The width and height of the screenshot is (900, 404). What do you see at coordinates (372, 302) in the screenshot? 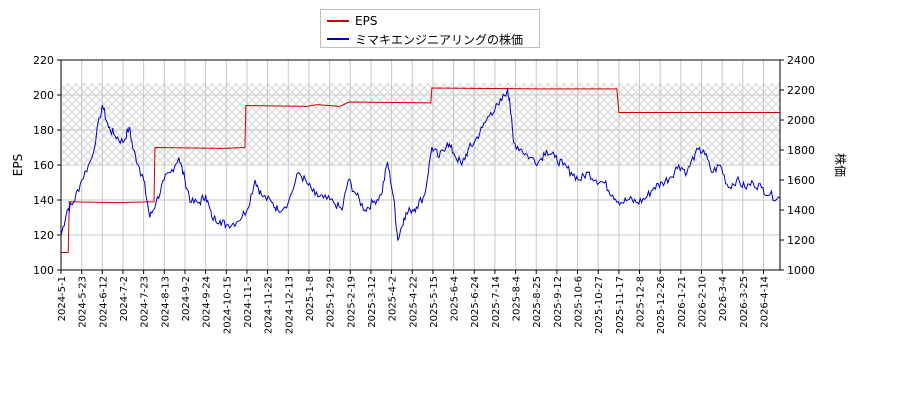
I see `x-tick-label: 2025-3-12` at bounding box center [372, 302].